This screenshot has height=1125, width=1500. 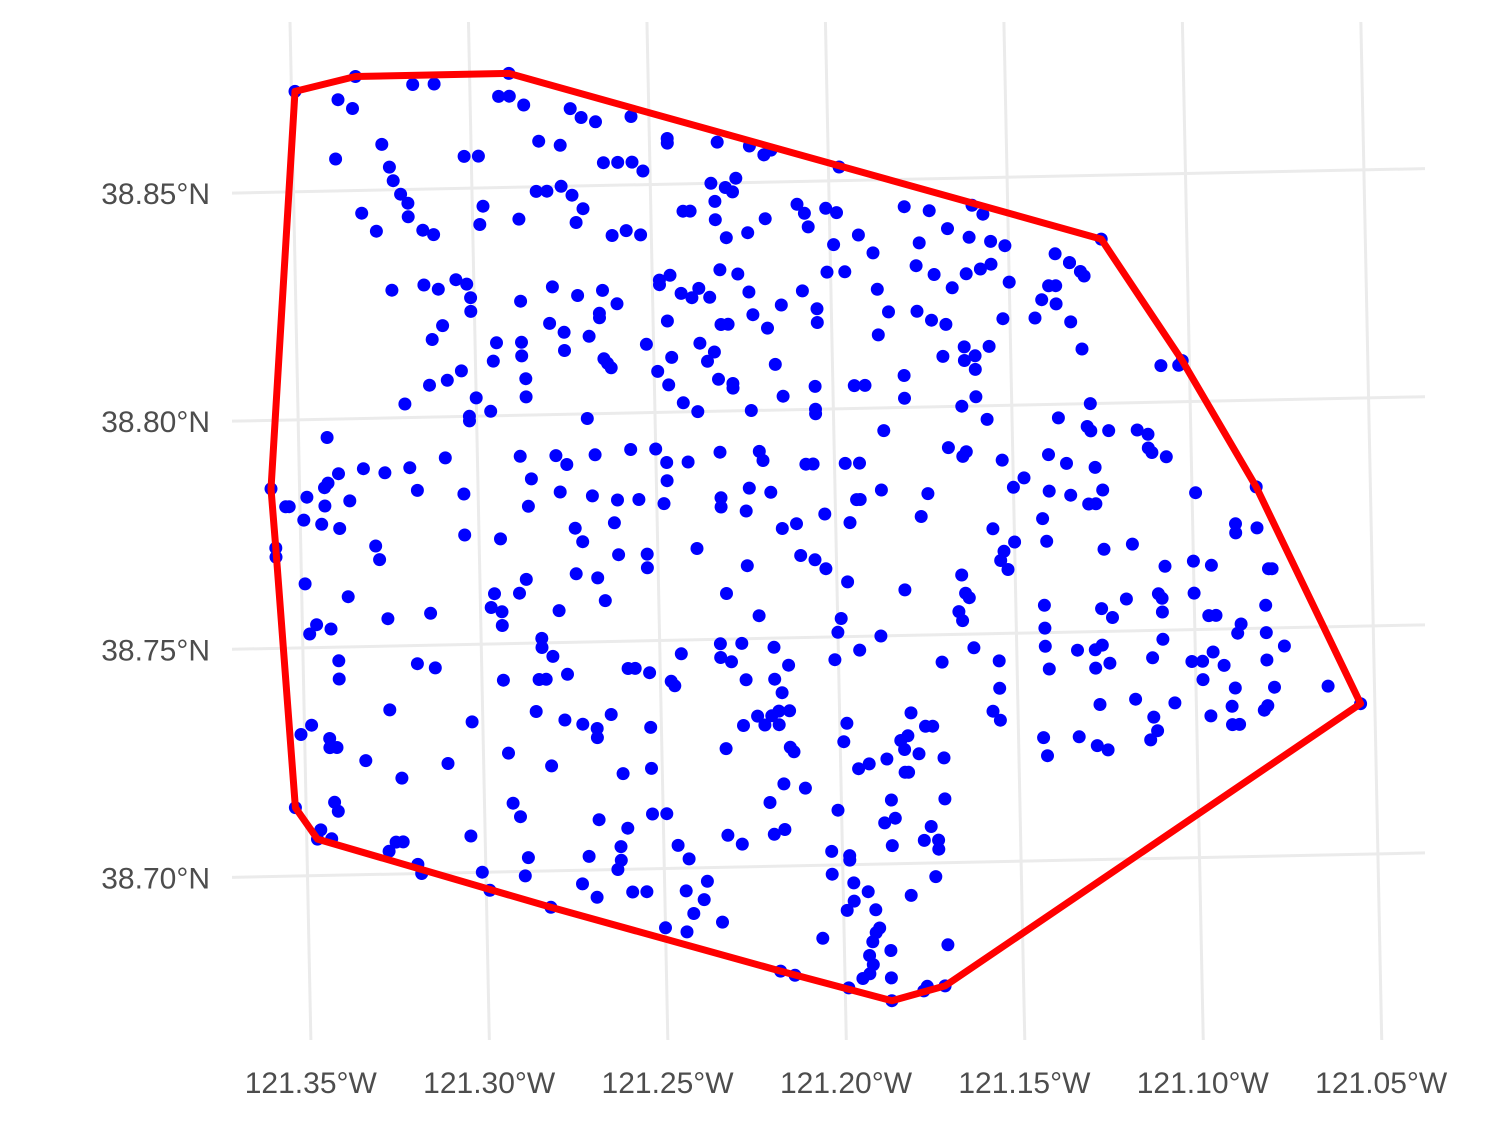 What do you see at coordinates (155, 422) in the screenshot?
I see `y-tick-label: 38.80°N` at bounding box center [155, 422].